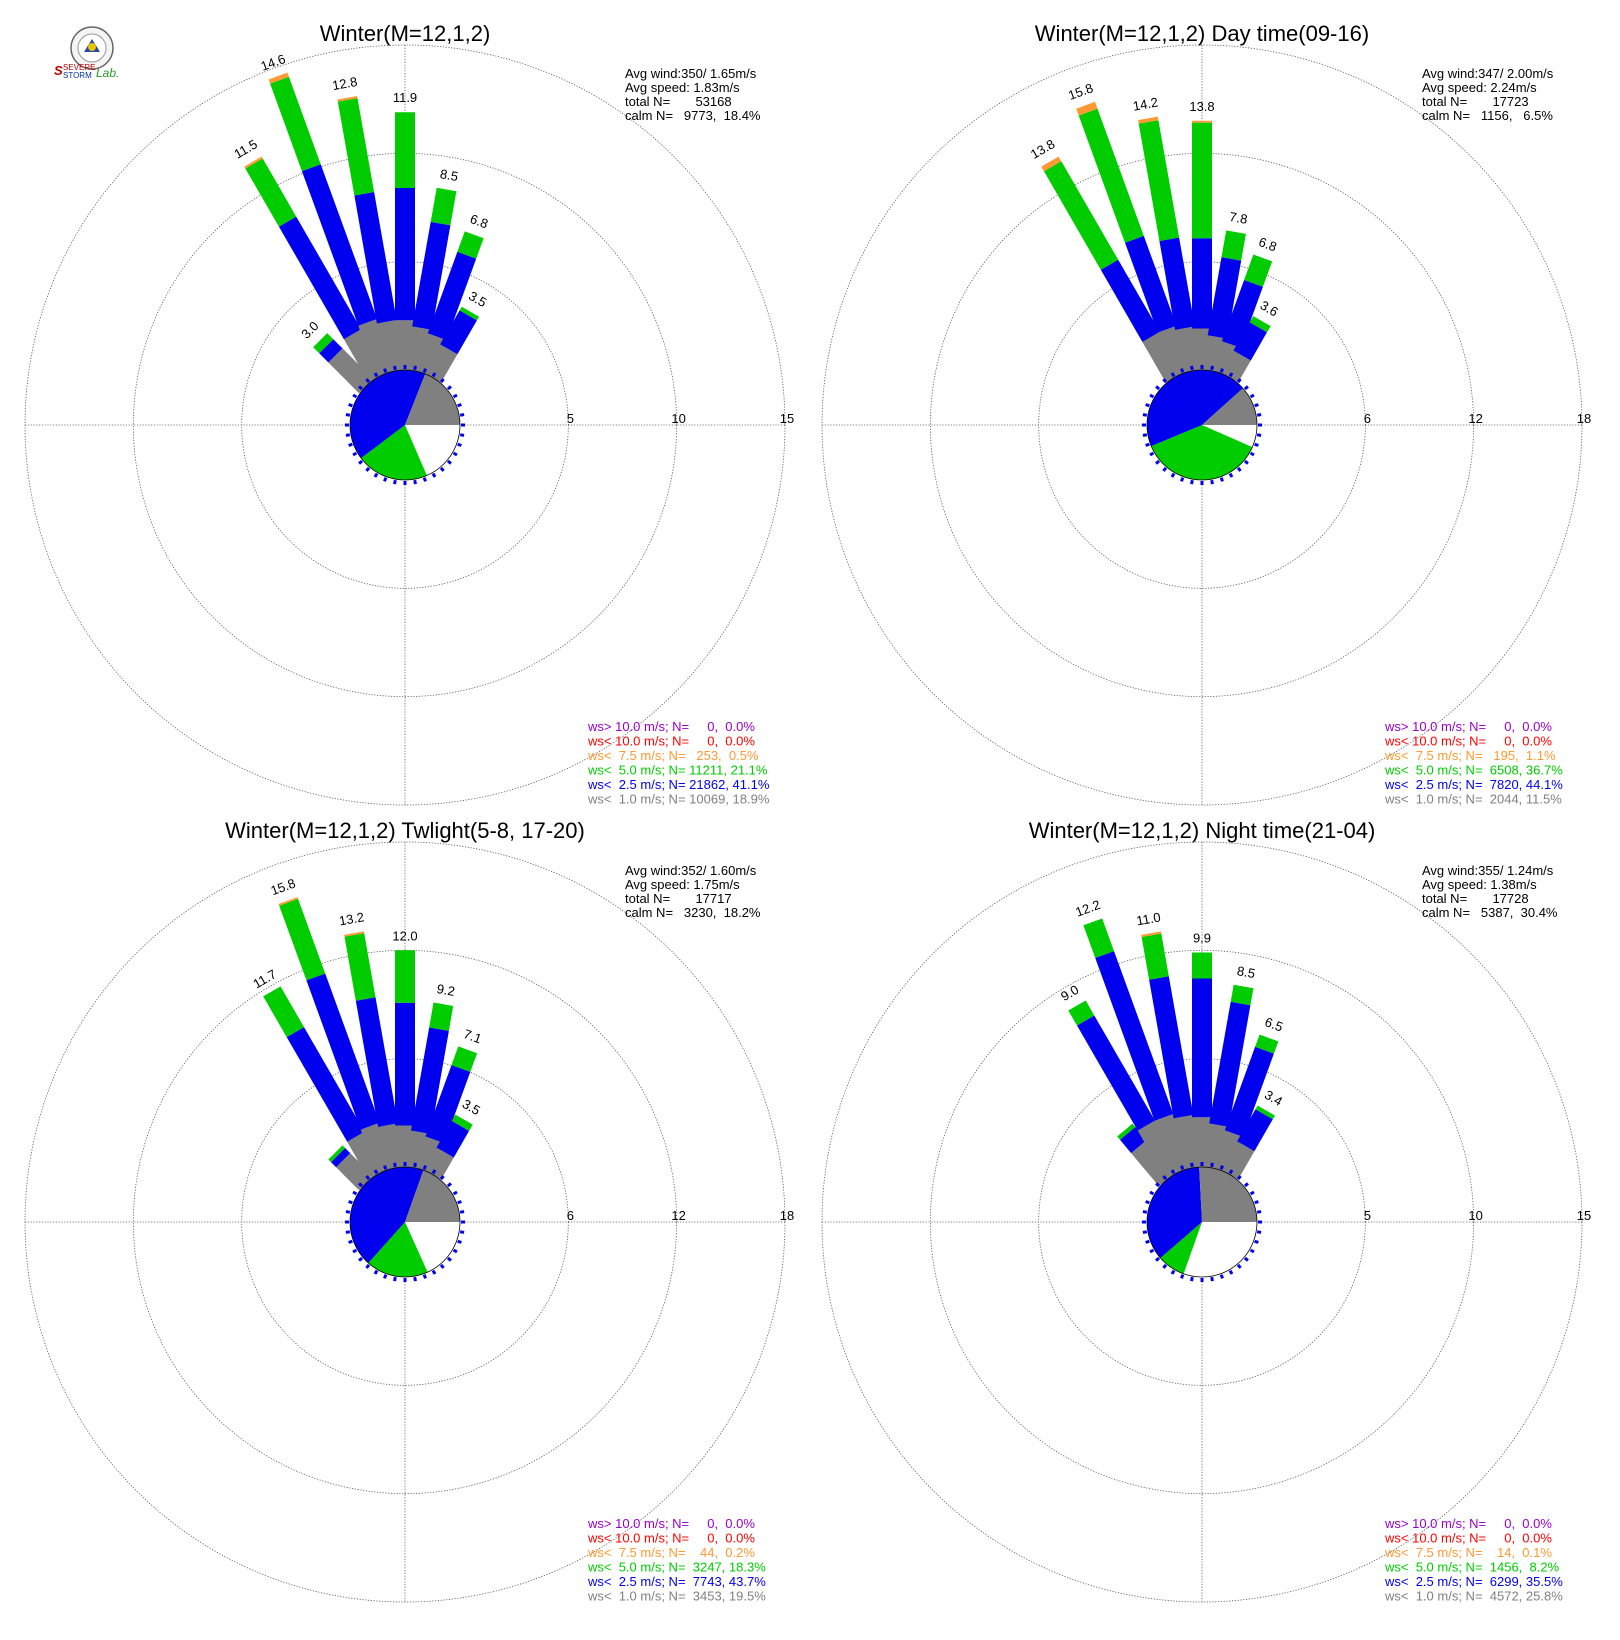 The width and height of the screenshot is (1620, 1640). What do you see at coordinates (79, 67) in the screenshot?
I see `logo-text-severe: SEVERE` at bounding box center [79, 67].